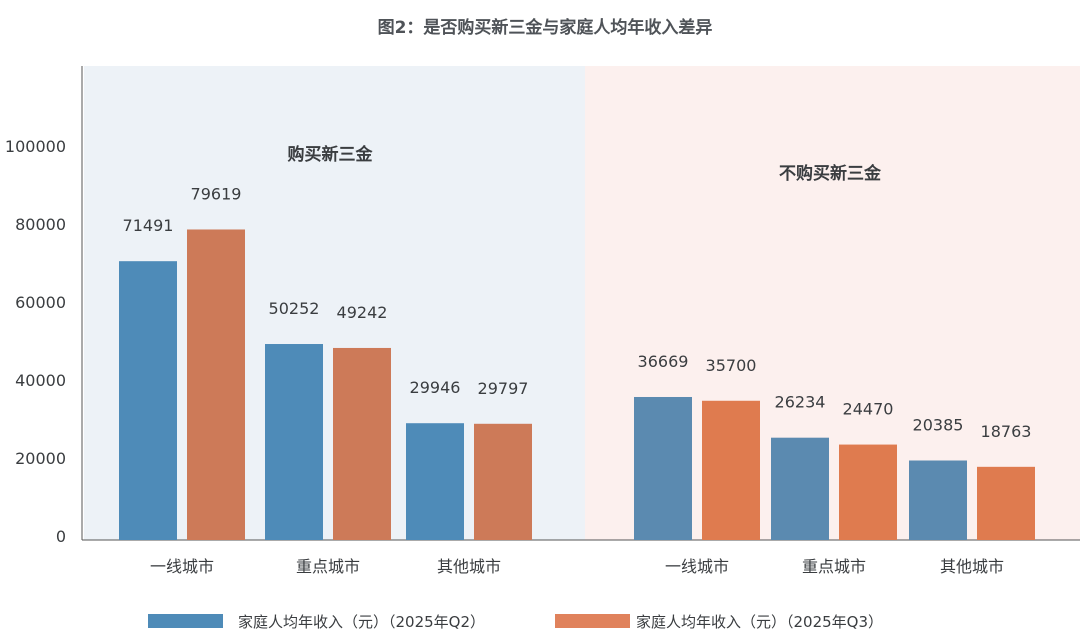  Describe the element at coordinates (731, 365) in the screenshot. I see `data-label: 35700` at that location.